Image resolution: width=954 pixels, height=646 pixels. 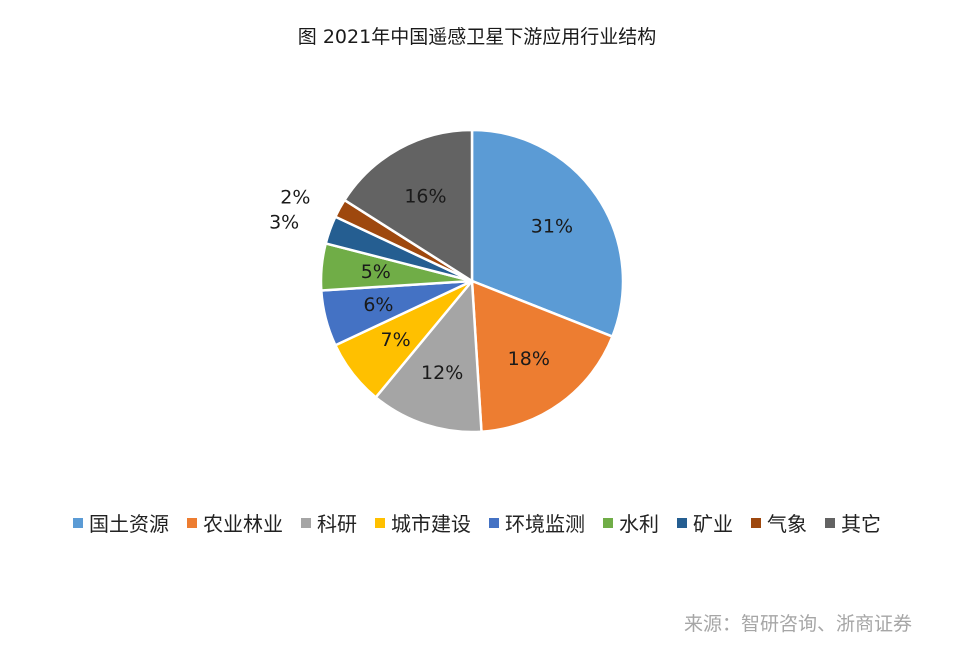 I want to click on pie-label-0: 31%, so click(x=552, y=227).